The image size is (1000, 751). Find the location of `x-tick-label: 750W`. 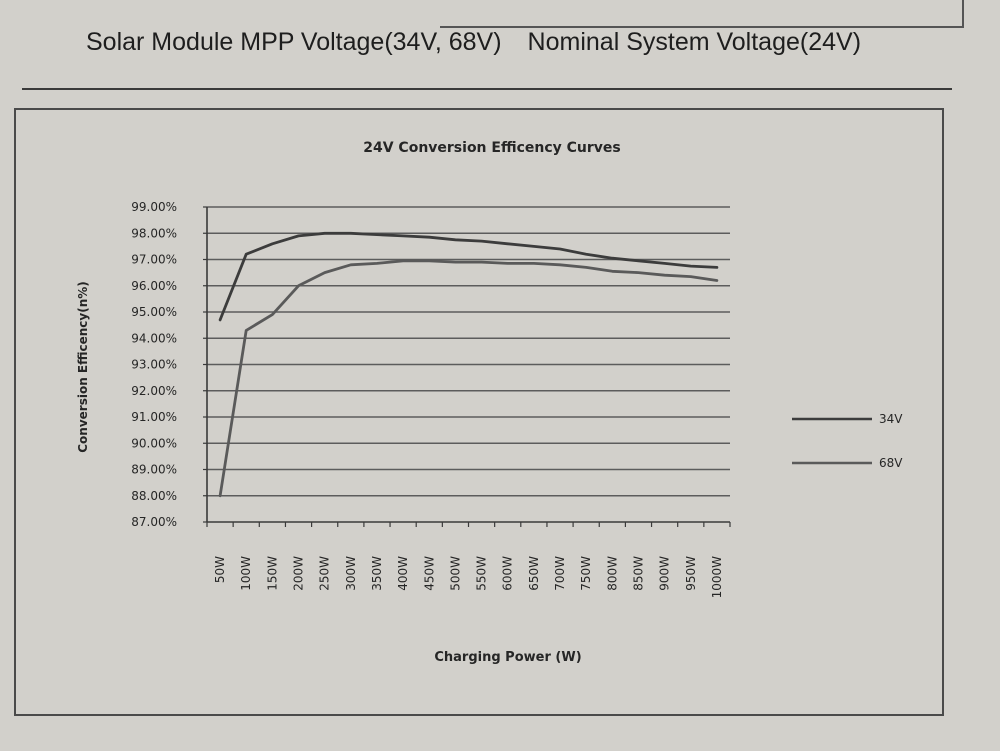

x-tick-label: 750W is located at coordinates (586, 573).